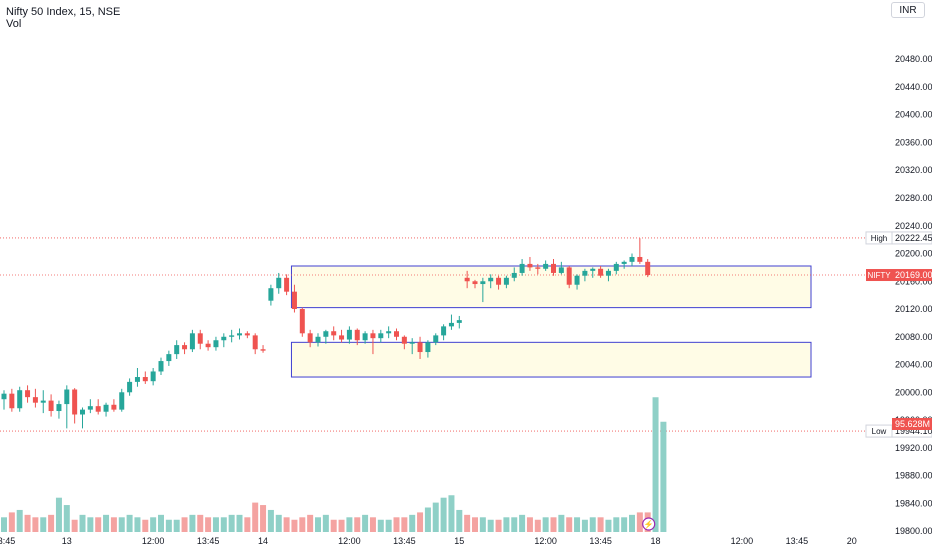 This screenshot has width=932, height=555. Describe the element at coordinates (14, 24) in the screenshot. I see `volume-indicator-label: Vol` at that location.